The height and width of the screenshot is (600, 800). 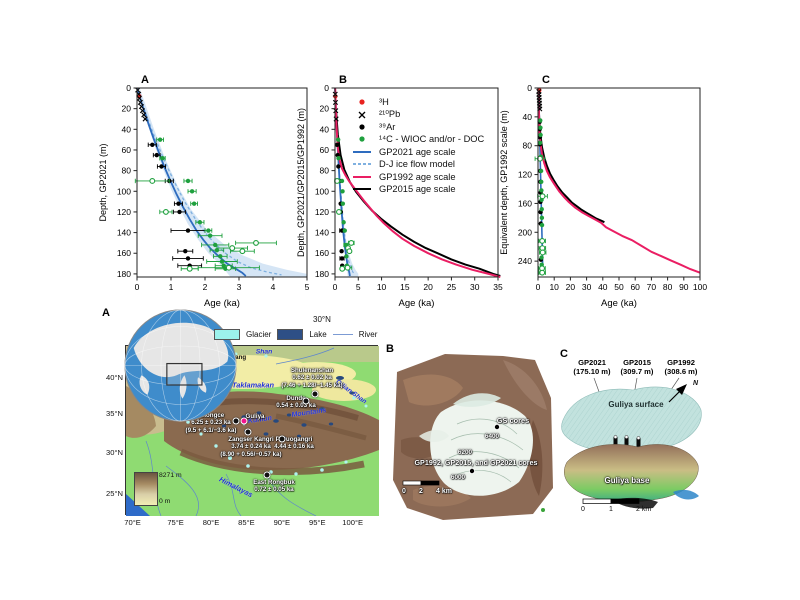 What do you see at coordinates (404, 491) in the screenshot?
I see `terrain-scale-0: 0` at bounding box center [404, 491].